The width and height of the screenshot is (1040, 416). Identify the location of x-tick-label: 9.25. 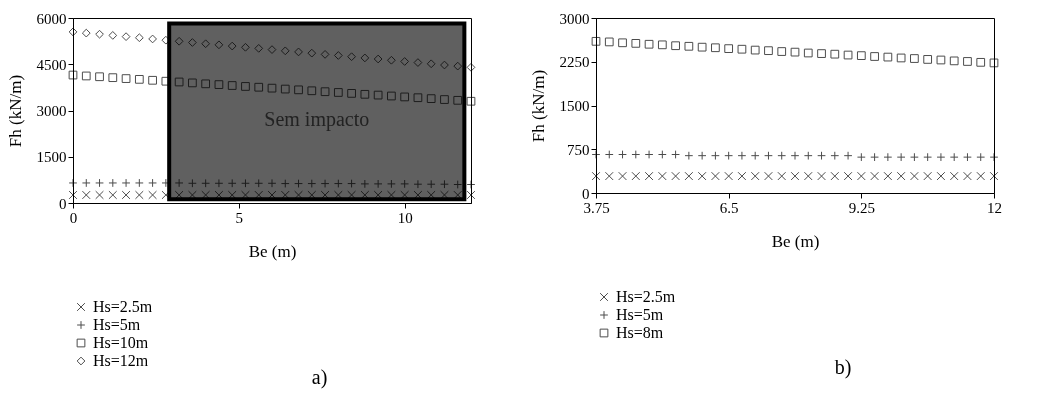
(861, 207).